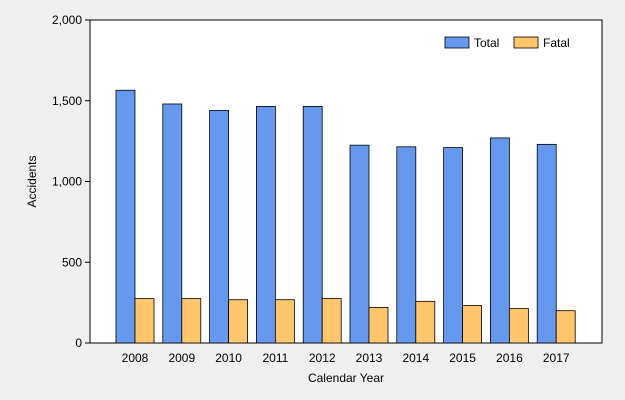  I want to click on bar-total-2014, so click(406, 245).